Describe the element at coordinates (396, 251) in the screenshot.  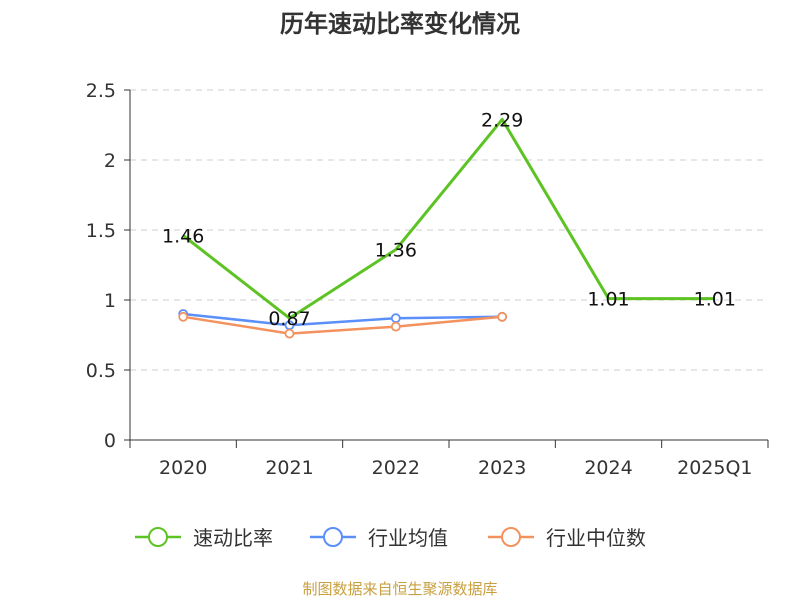
I see `data-label: 1.36` at that location.